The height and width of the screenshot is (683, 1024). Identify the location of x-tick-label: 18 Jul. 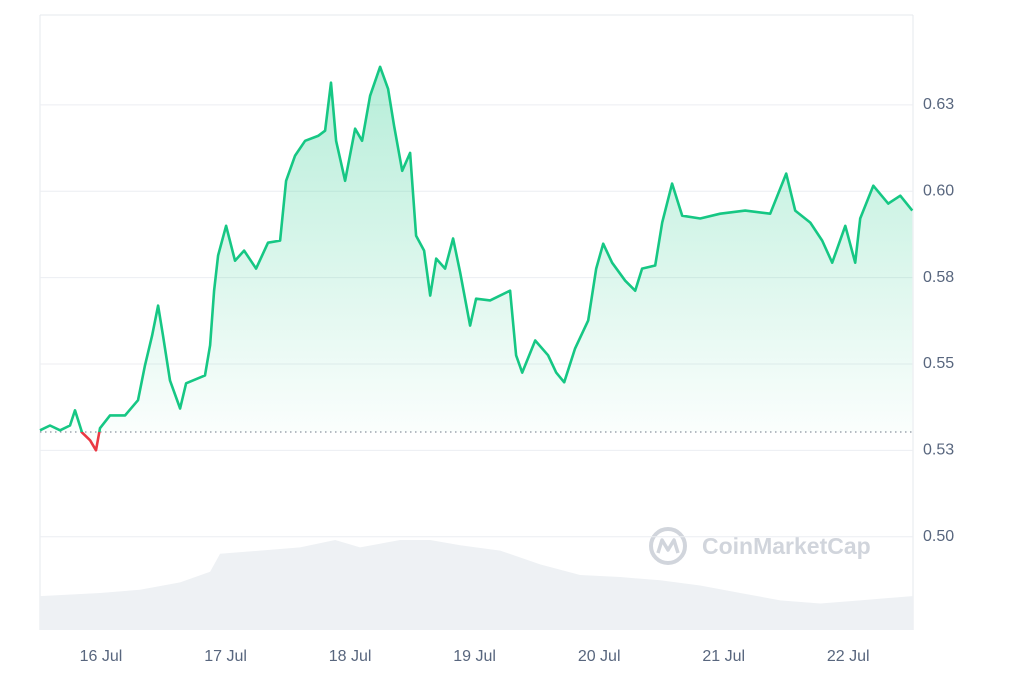
(350, 656).